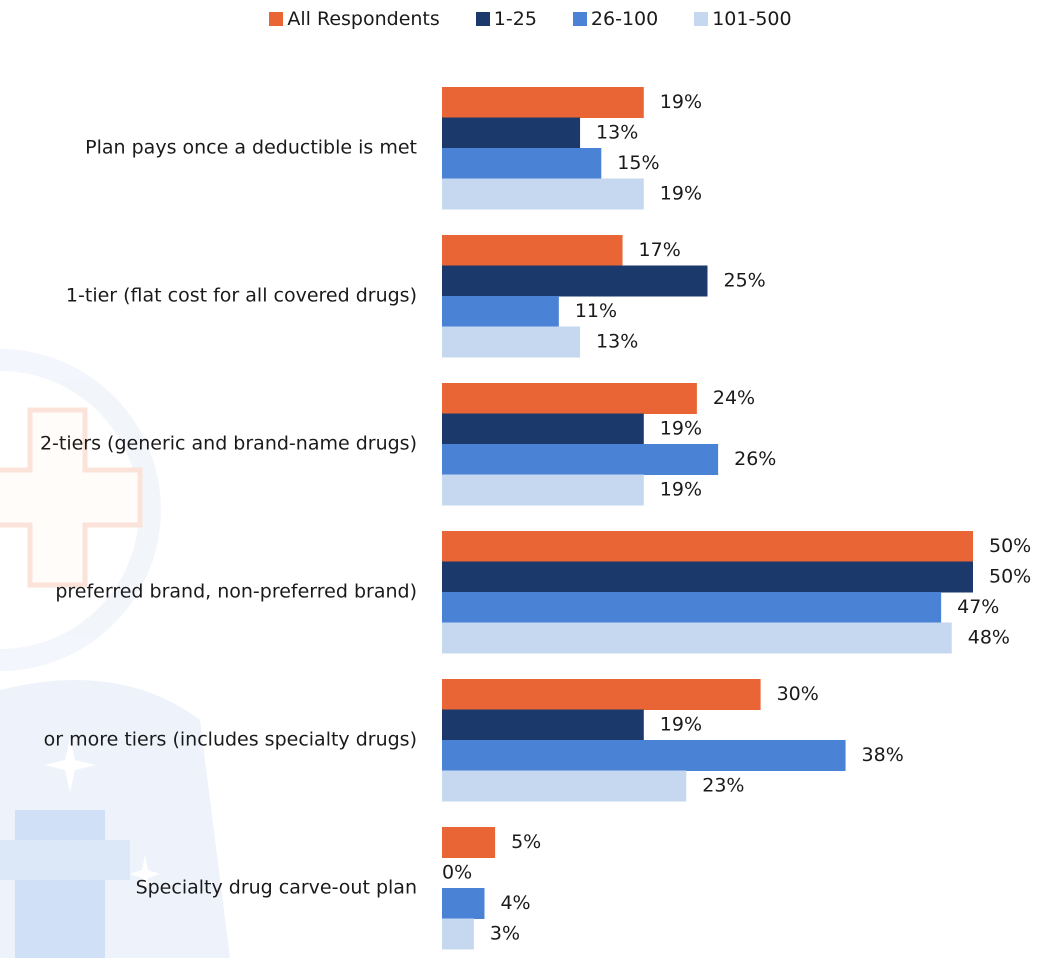 The width and height of the screenshot is (1061, 958). I want to click on legend-label: All Respondents, so click(363, 19).